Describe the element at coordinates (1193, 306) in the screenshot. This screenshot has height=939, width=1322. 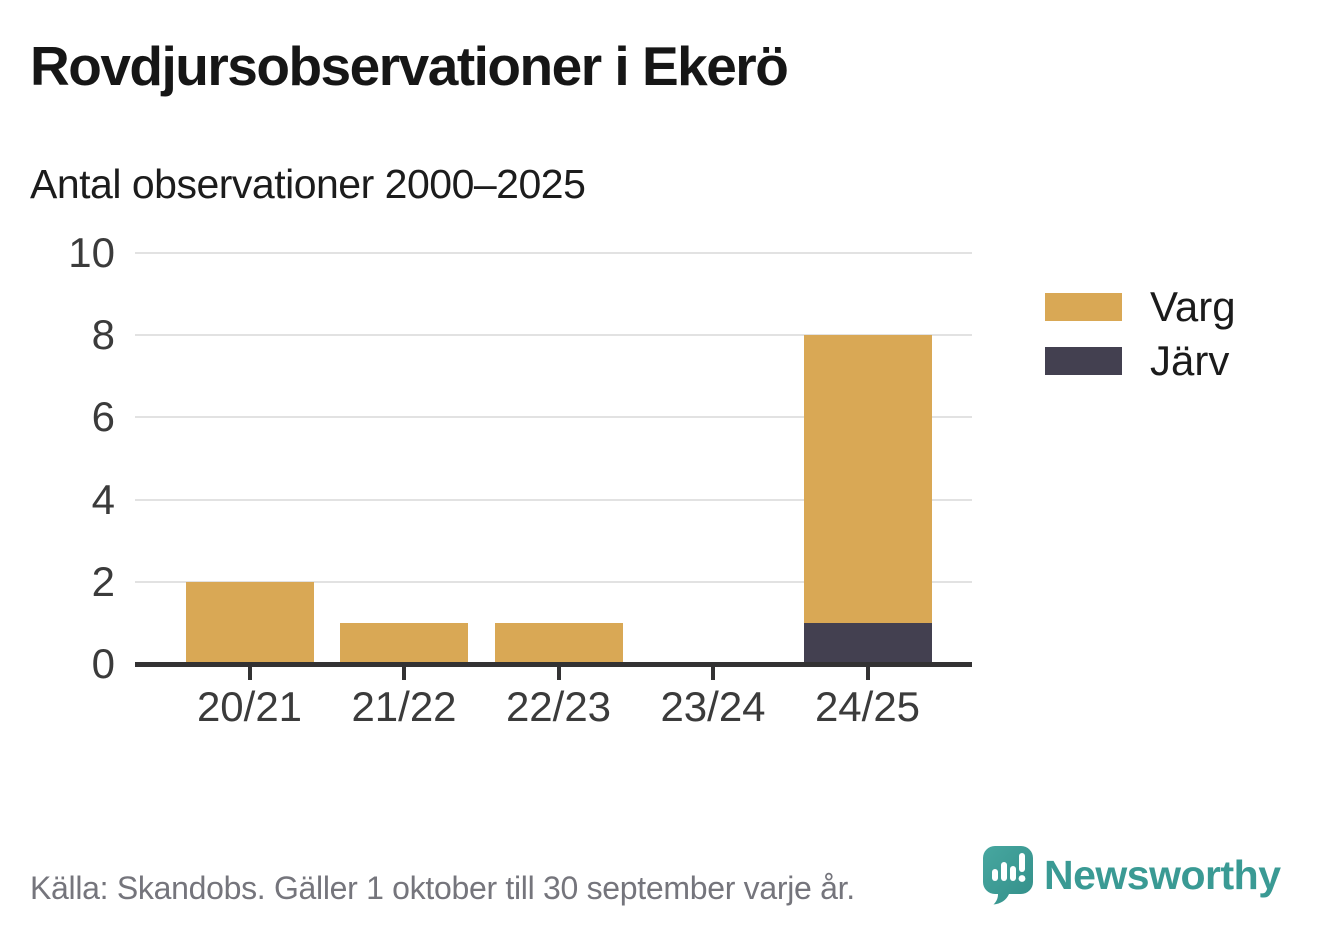
I see `legend-label-varg: Varg` at that location.